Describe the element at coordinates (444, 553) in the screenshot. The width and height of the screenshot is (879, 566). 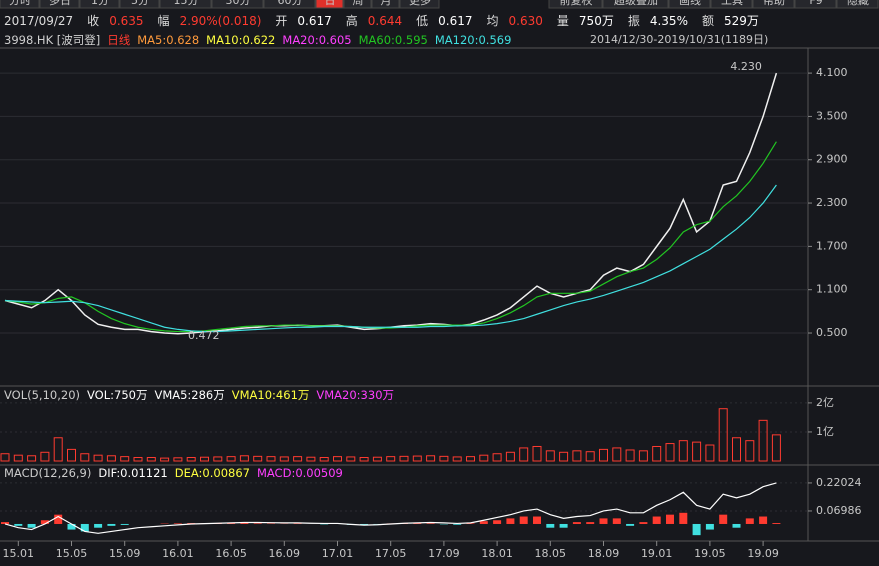
I see `x-tick-label: 17.09` at that location.